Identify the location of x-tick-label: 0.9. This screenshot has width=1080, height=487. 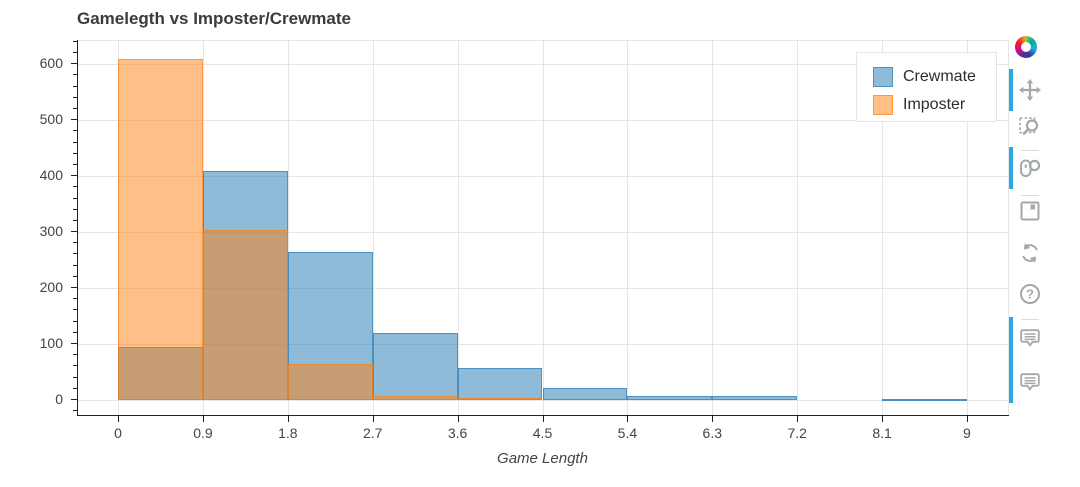
(203, 433).